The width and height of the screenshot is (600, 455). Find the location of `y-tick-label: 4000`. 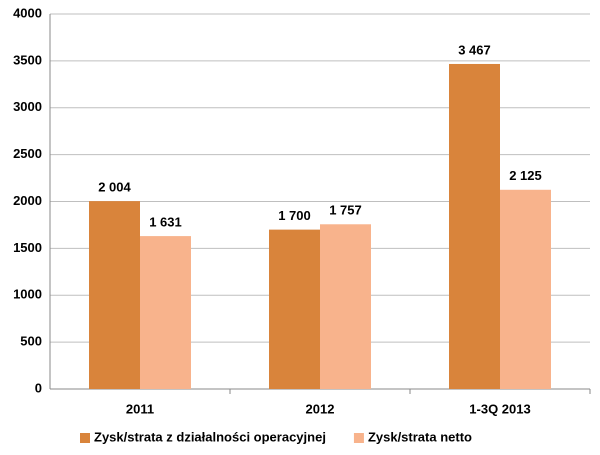

y-tick-label: 4000 is located at coordinates (27, 12).